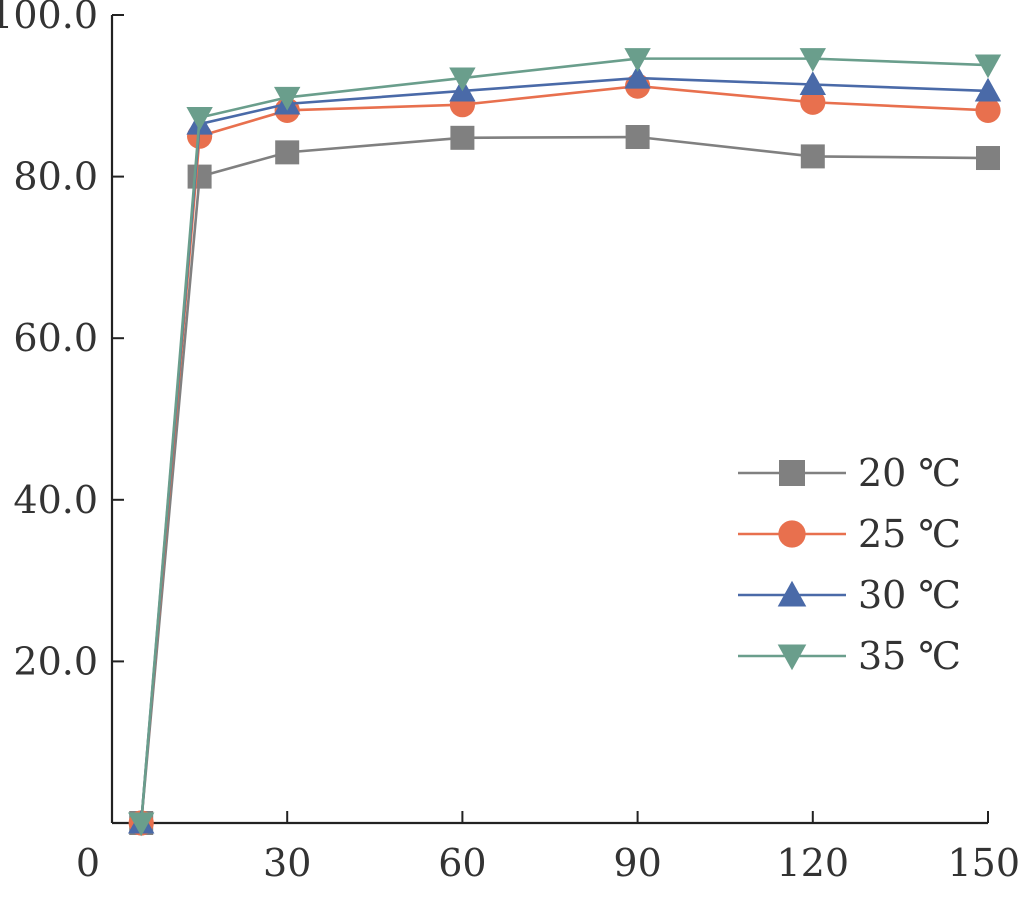 This screenshot has height=898, width=1024. What do you see at coordinates (55, 338) in the screenshot?
I see `y-tick-label: 60.0` at bounding box center [55, 338].